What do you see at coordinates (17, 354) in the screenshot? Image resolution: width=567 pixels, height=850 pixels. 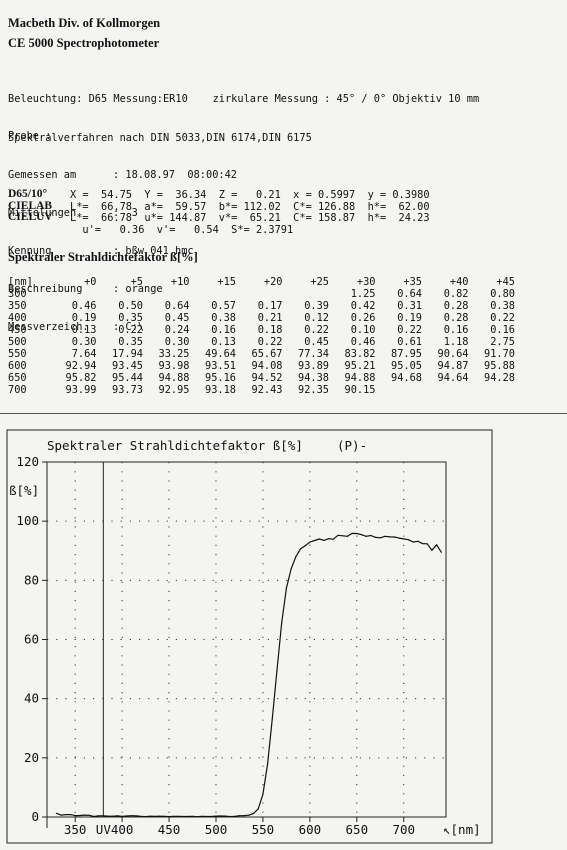 I see `table-cell: 550` at bounding box center [17, 354].